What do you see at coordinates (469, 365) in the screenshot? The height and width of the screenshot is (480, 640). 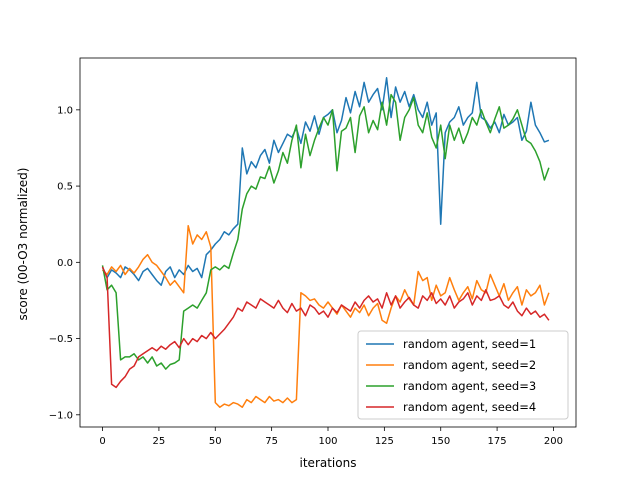 I see `legend-label-seed-2: random agent, seed=2` at bounding box center [469, 365].